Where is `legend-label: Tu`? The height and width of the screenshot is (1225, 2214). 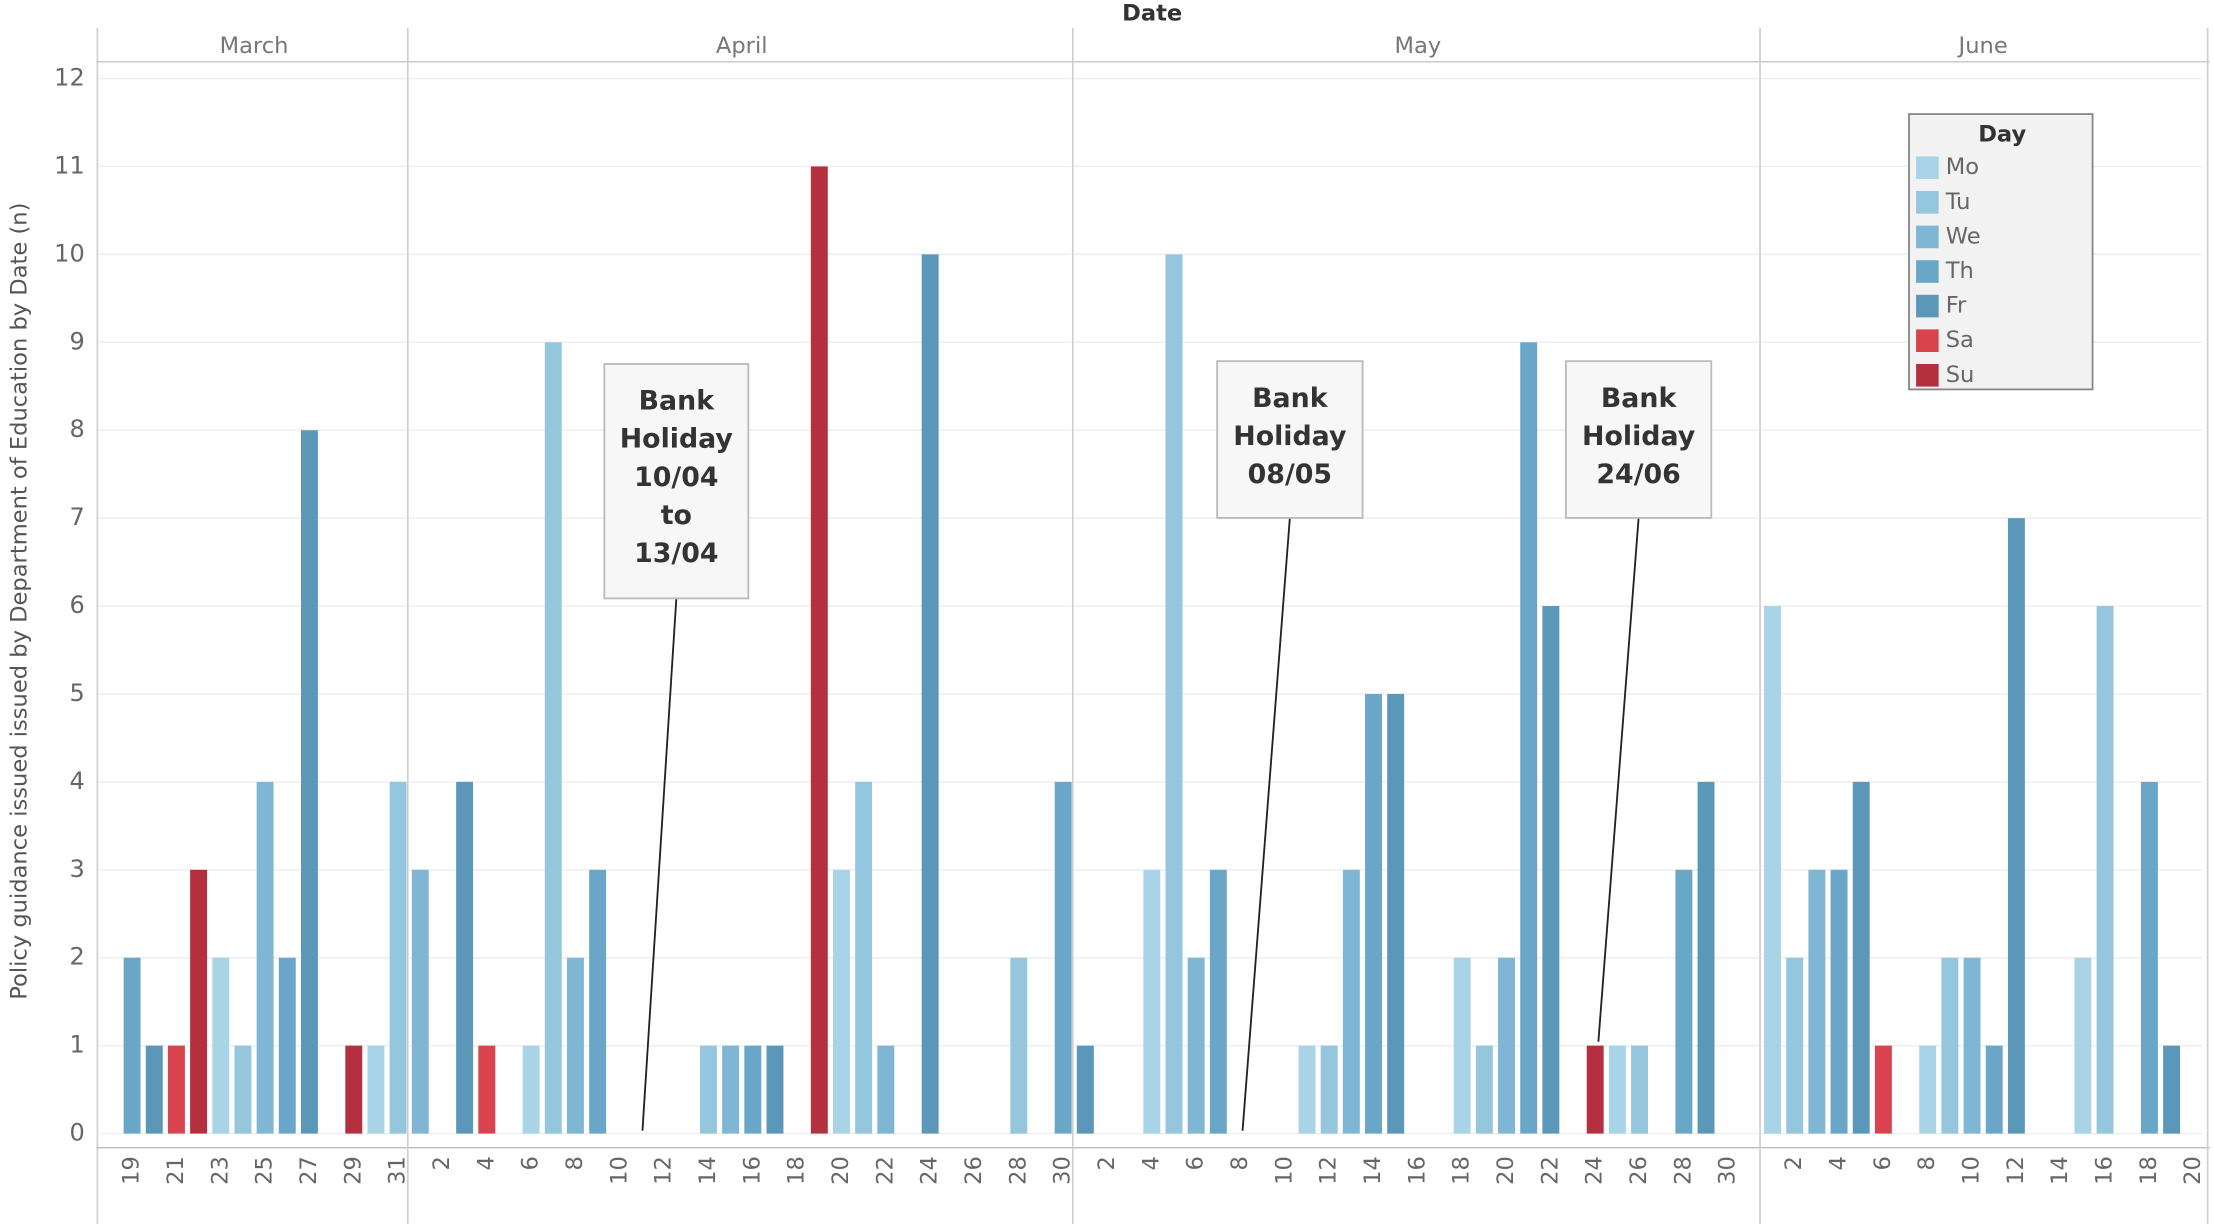 legend-label: Tu is located at coordinates (1958, 202).